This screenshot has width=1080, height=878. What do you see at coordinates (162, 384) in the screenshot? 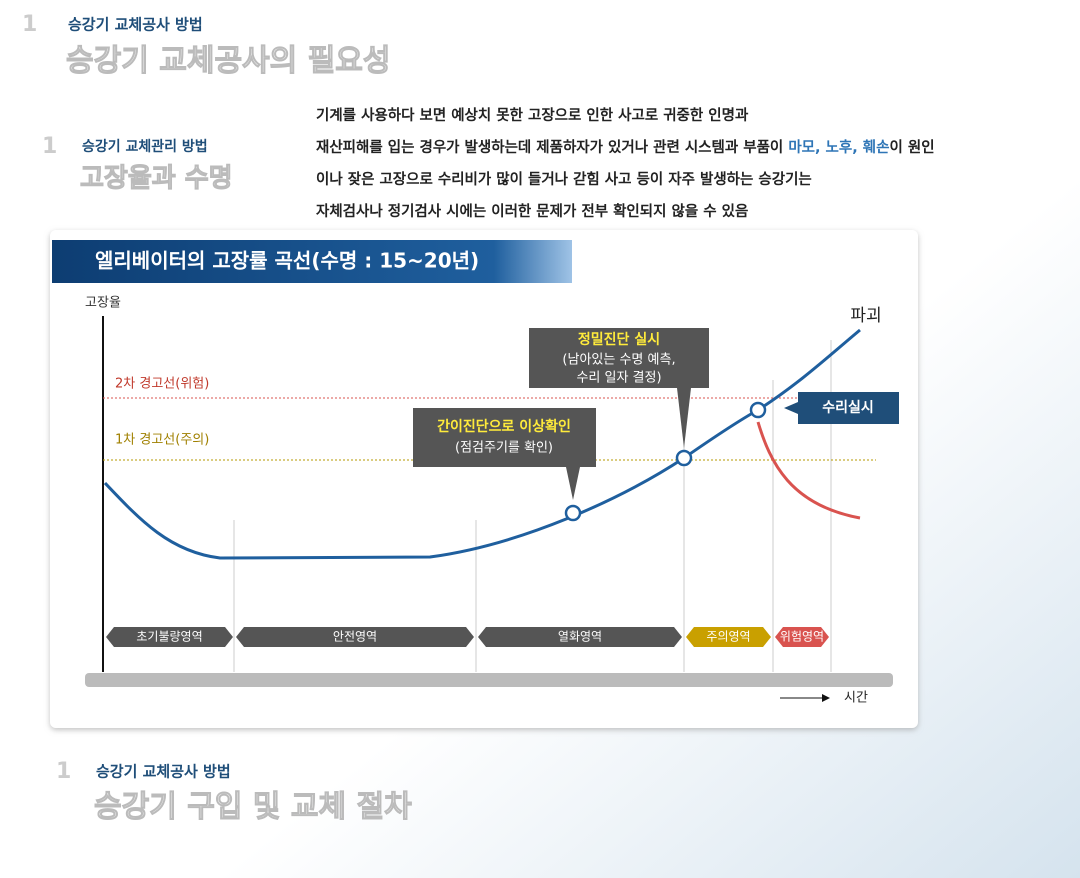
I see `warning-label: 2차 경고선(위험)` at bounding box center [162, 384].